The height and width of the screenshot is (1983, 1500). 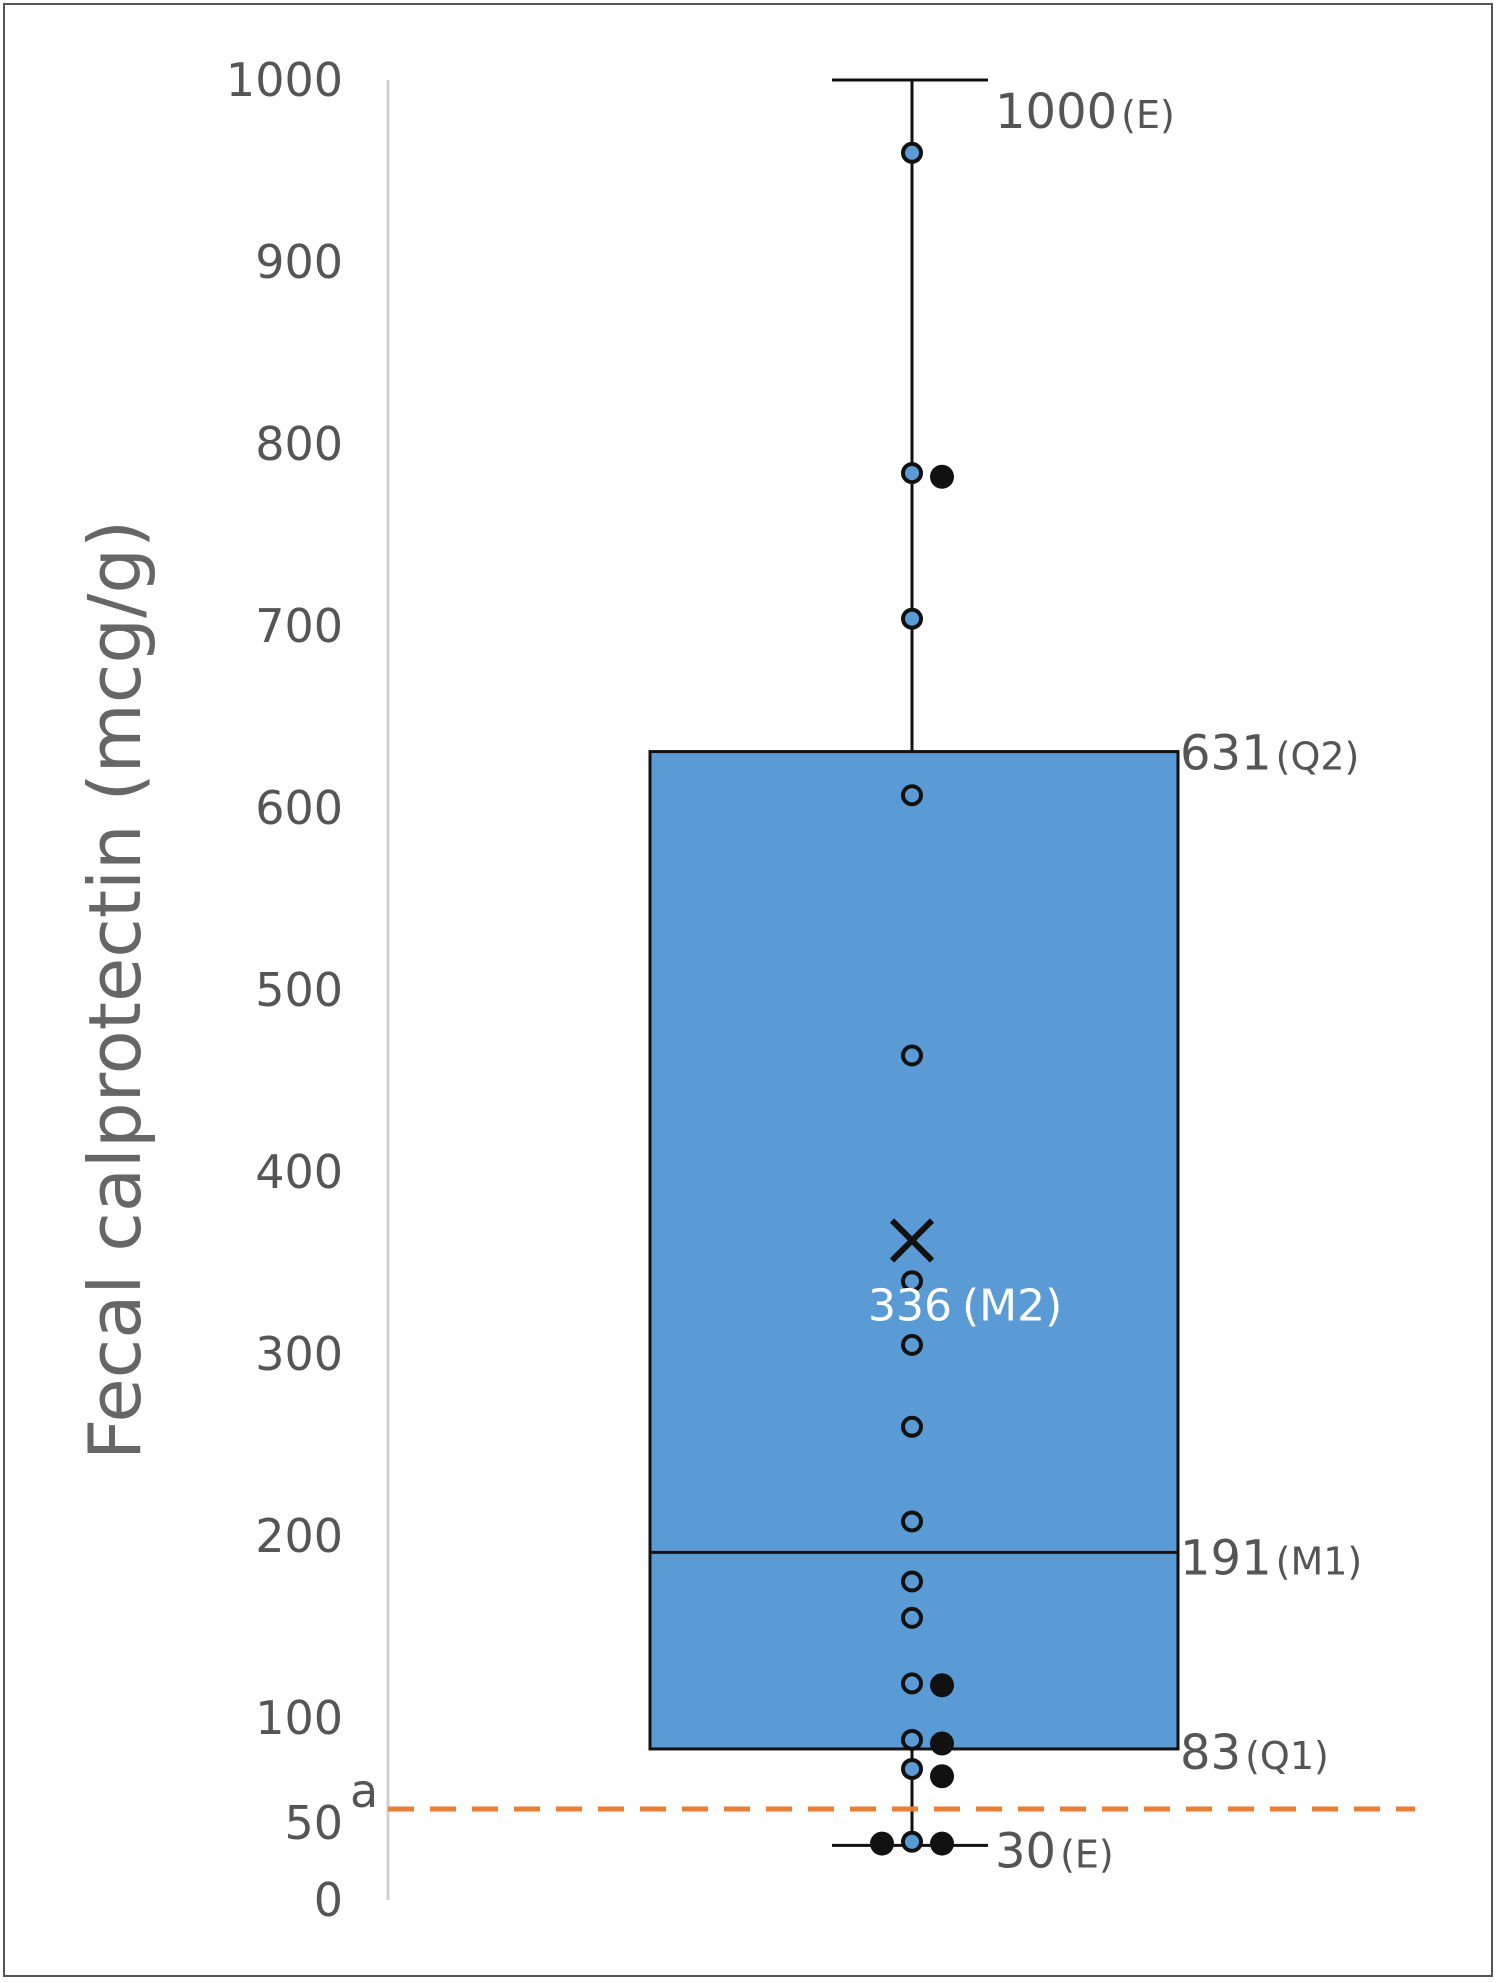 I want to click on annotation-whisker-low-tag: (E), so click(x=1087, y=1854).